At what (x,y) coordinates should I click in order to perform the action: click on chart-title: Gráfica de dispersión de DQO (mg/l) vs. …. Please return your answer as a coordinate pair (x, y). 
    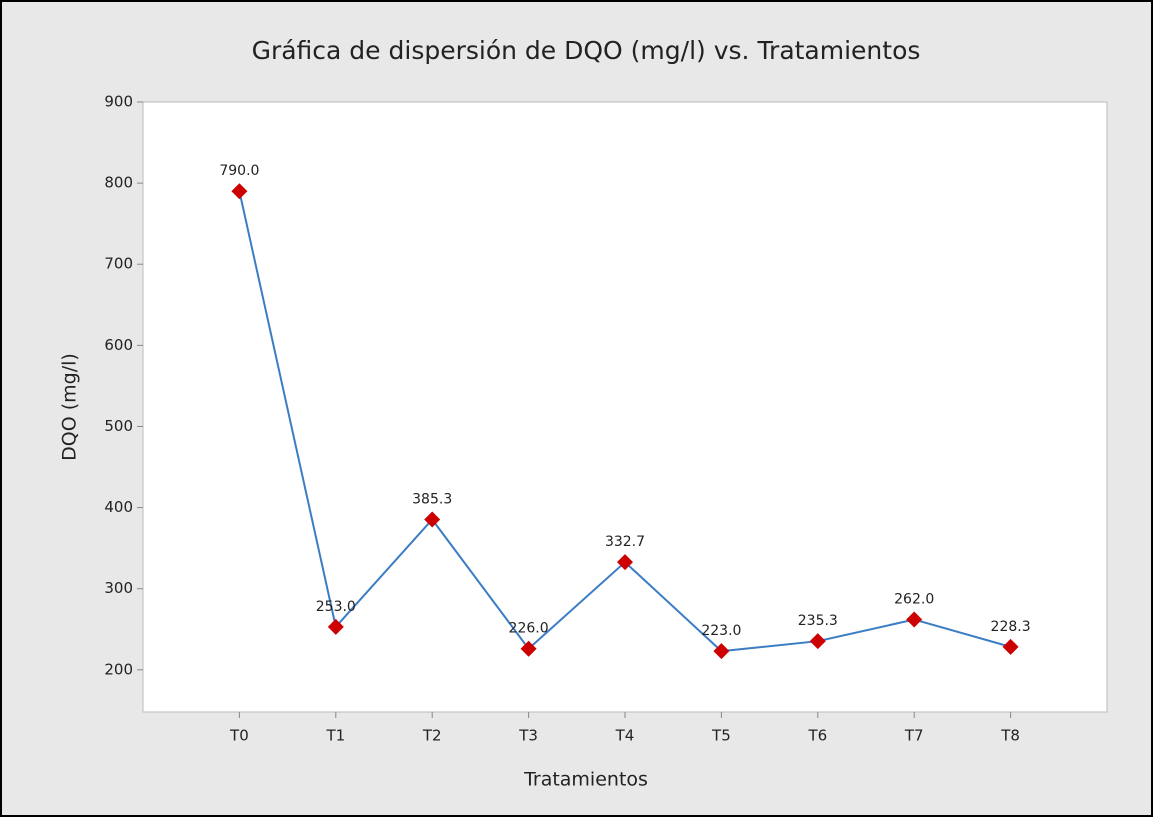
    Looking at the image, I should click on (586, 50).